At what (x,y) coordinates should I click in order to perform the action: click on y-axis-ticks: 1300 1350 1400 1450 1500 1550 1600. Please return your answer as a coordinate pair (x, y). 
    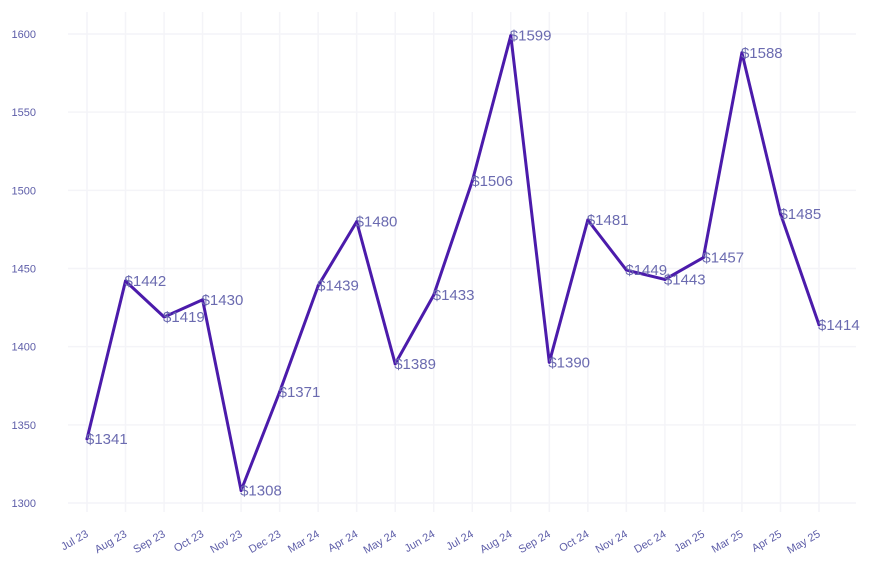
    Looking at the image, I should click on (24, 269).